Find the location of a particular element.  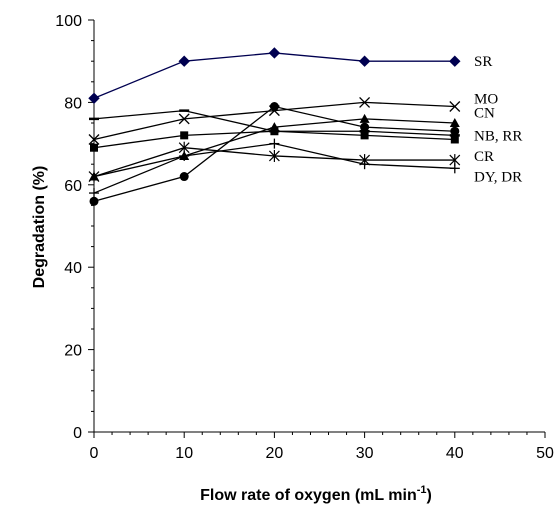

y-tick-label: 100 is located at coordinates (68, 21).